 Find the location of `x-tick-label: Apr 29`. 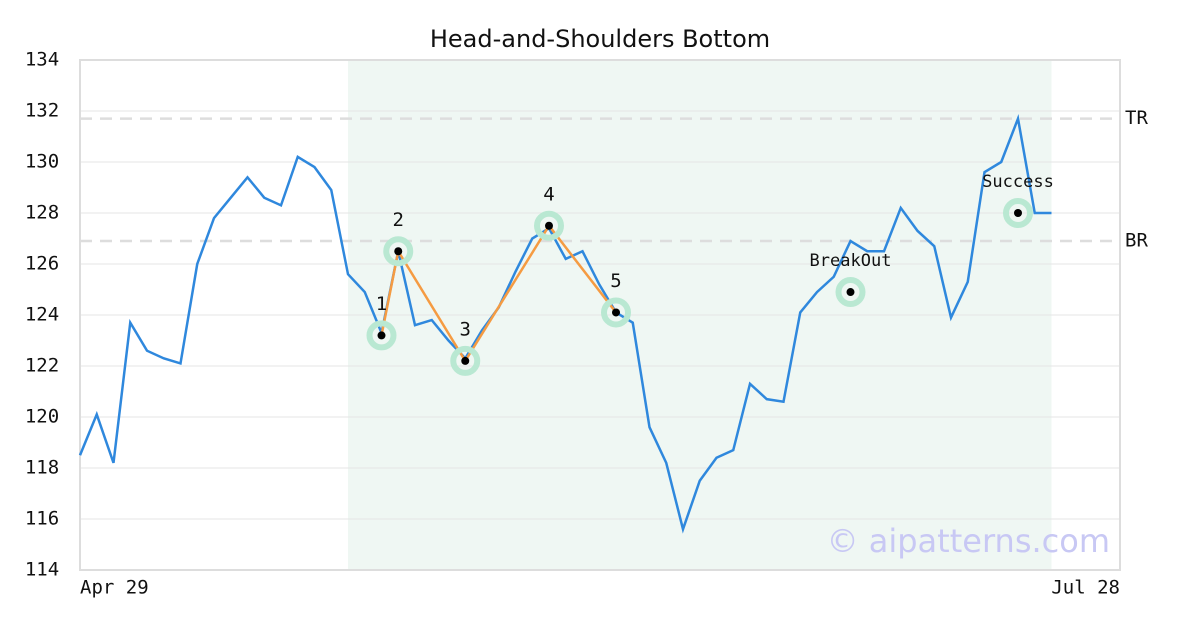

x-tick-label: Apr 29 is located at coordinates (114, 588).